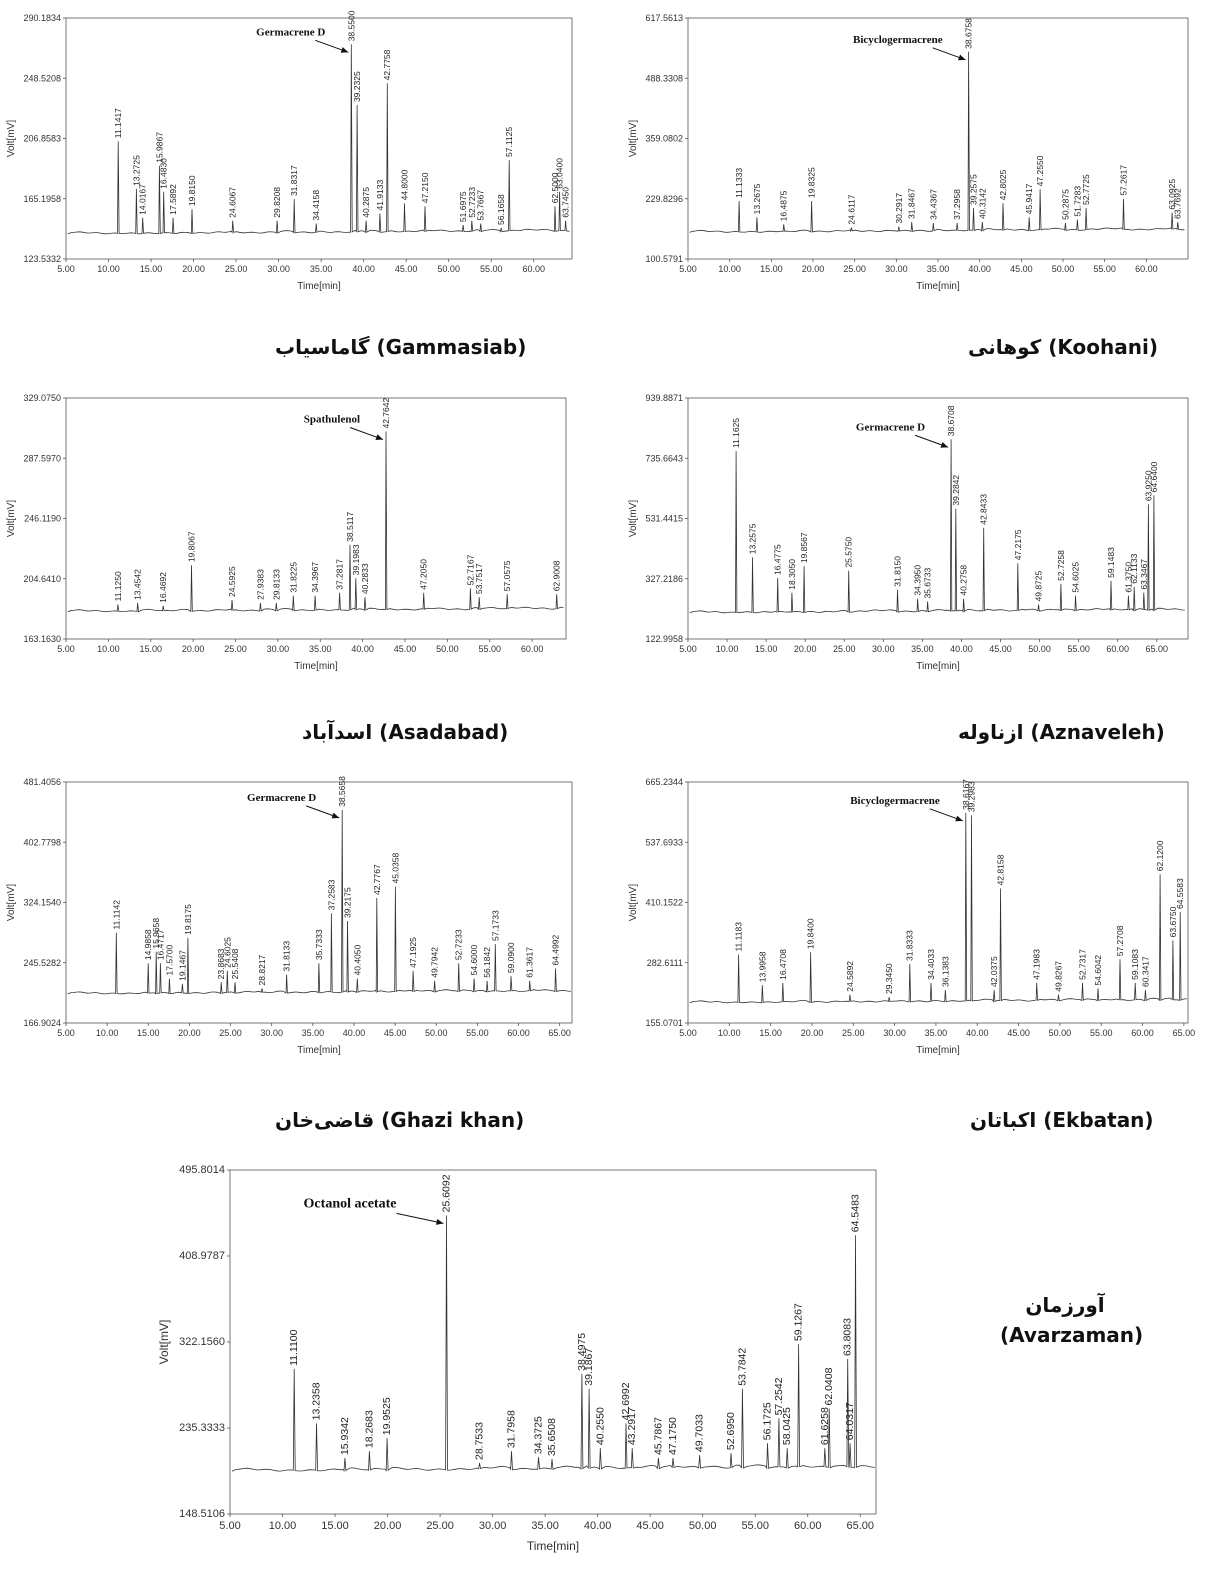 This screenshot has width=1208, height=1594. I want to click on peak-label: 49.7033, so click(700, 1433).